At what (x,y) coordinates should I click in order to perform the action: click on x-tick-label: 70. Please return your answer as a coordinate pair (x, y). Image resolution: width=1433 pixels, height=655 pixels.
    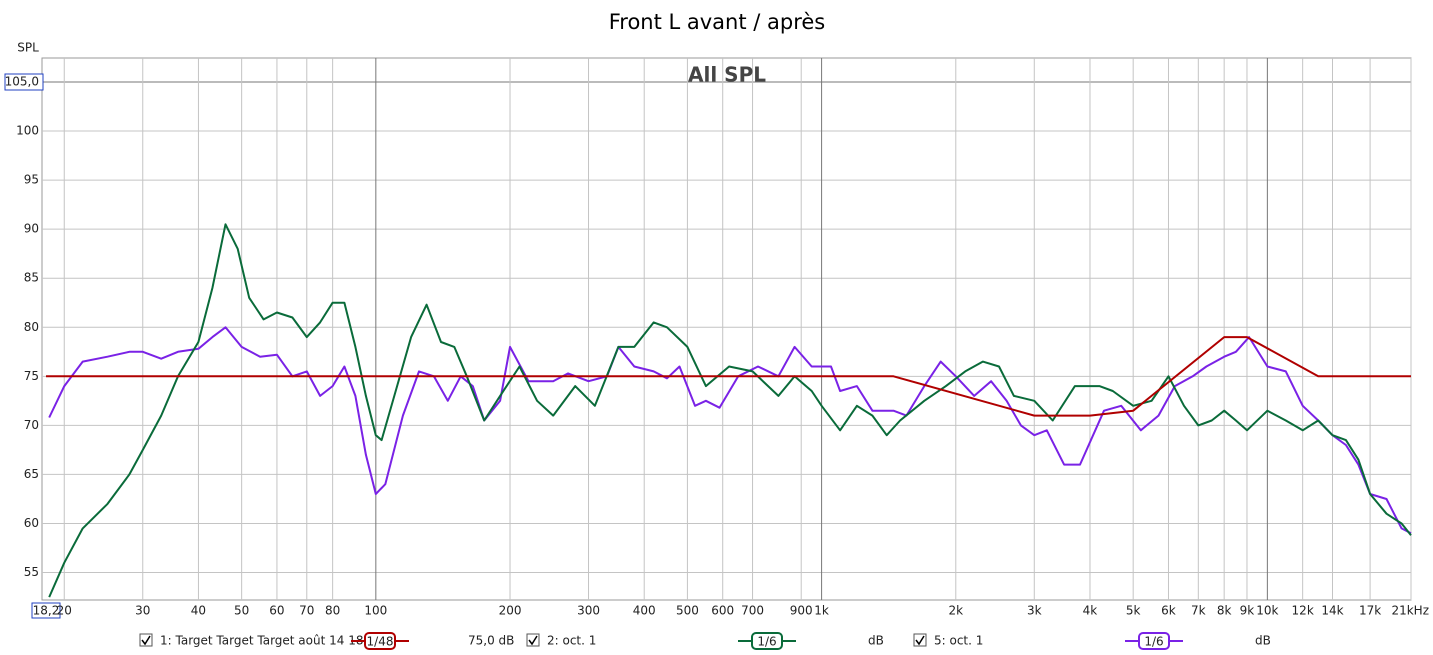
    Looking at the image, I should click on (306, 611).